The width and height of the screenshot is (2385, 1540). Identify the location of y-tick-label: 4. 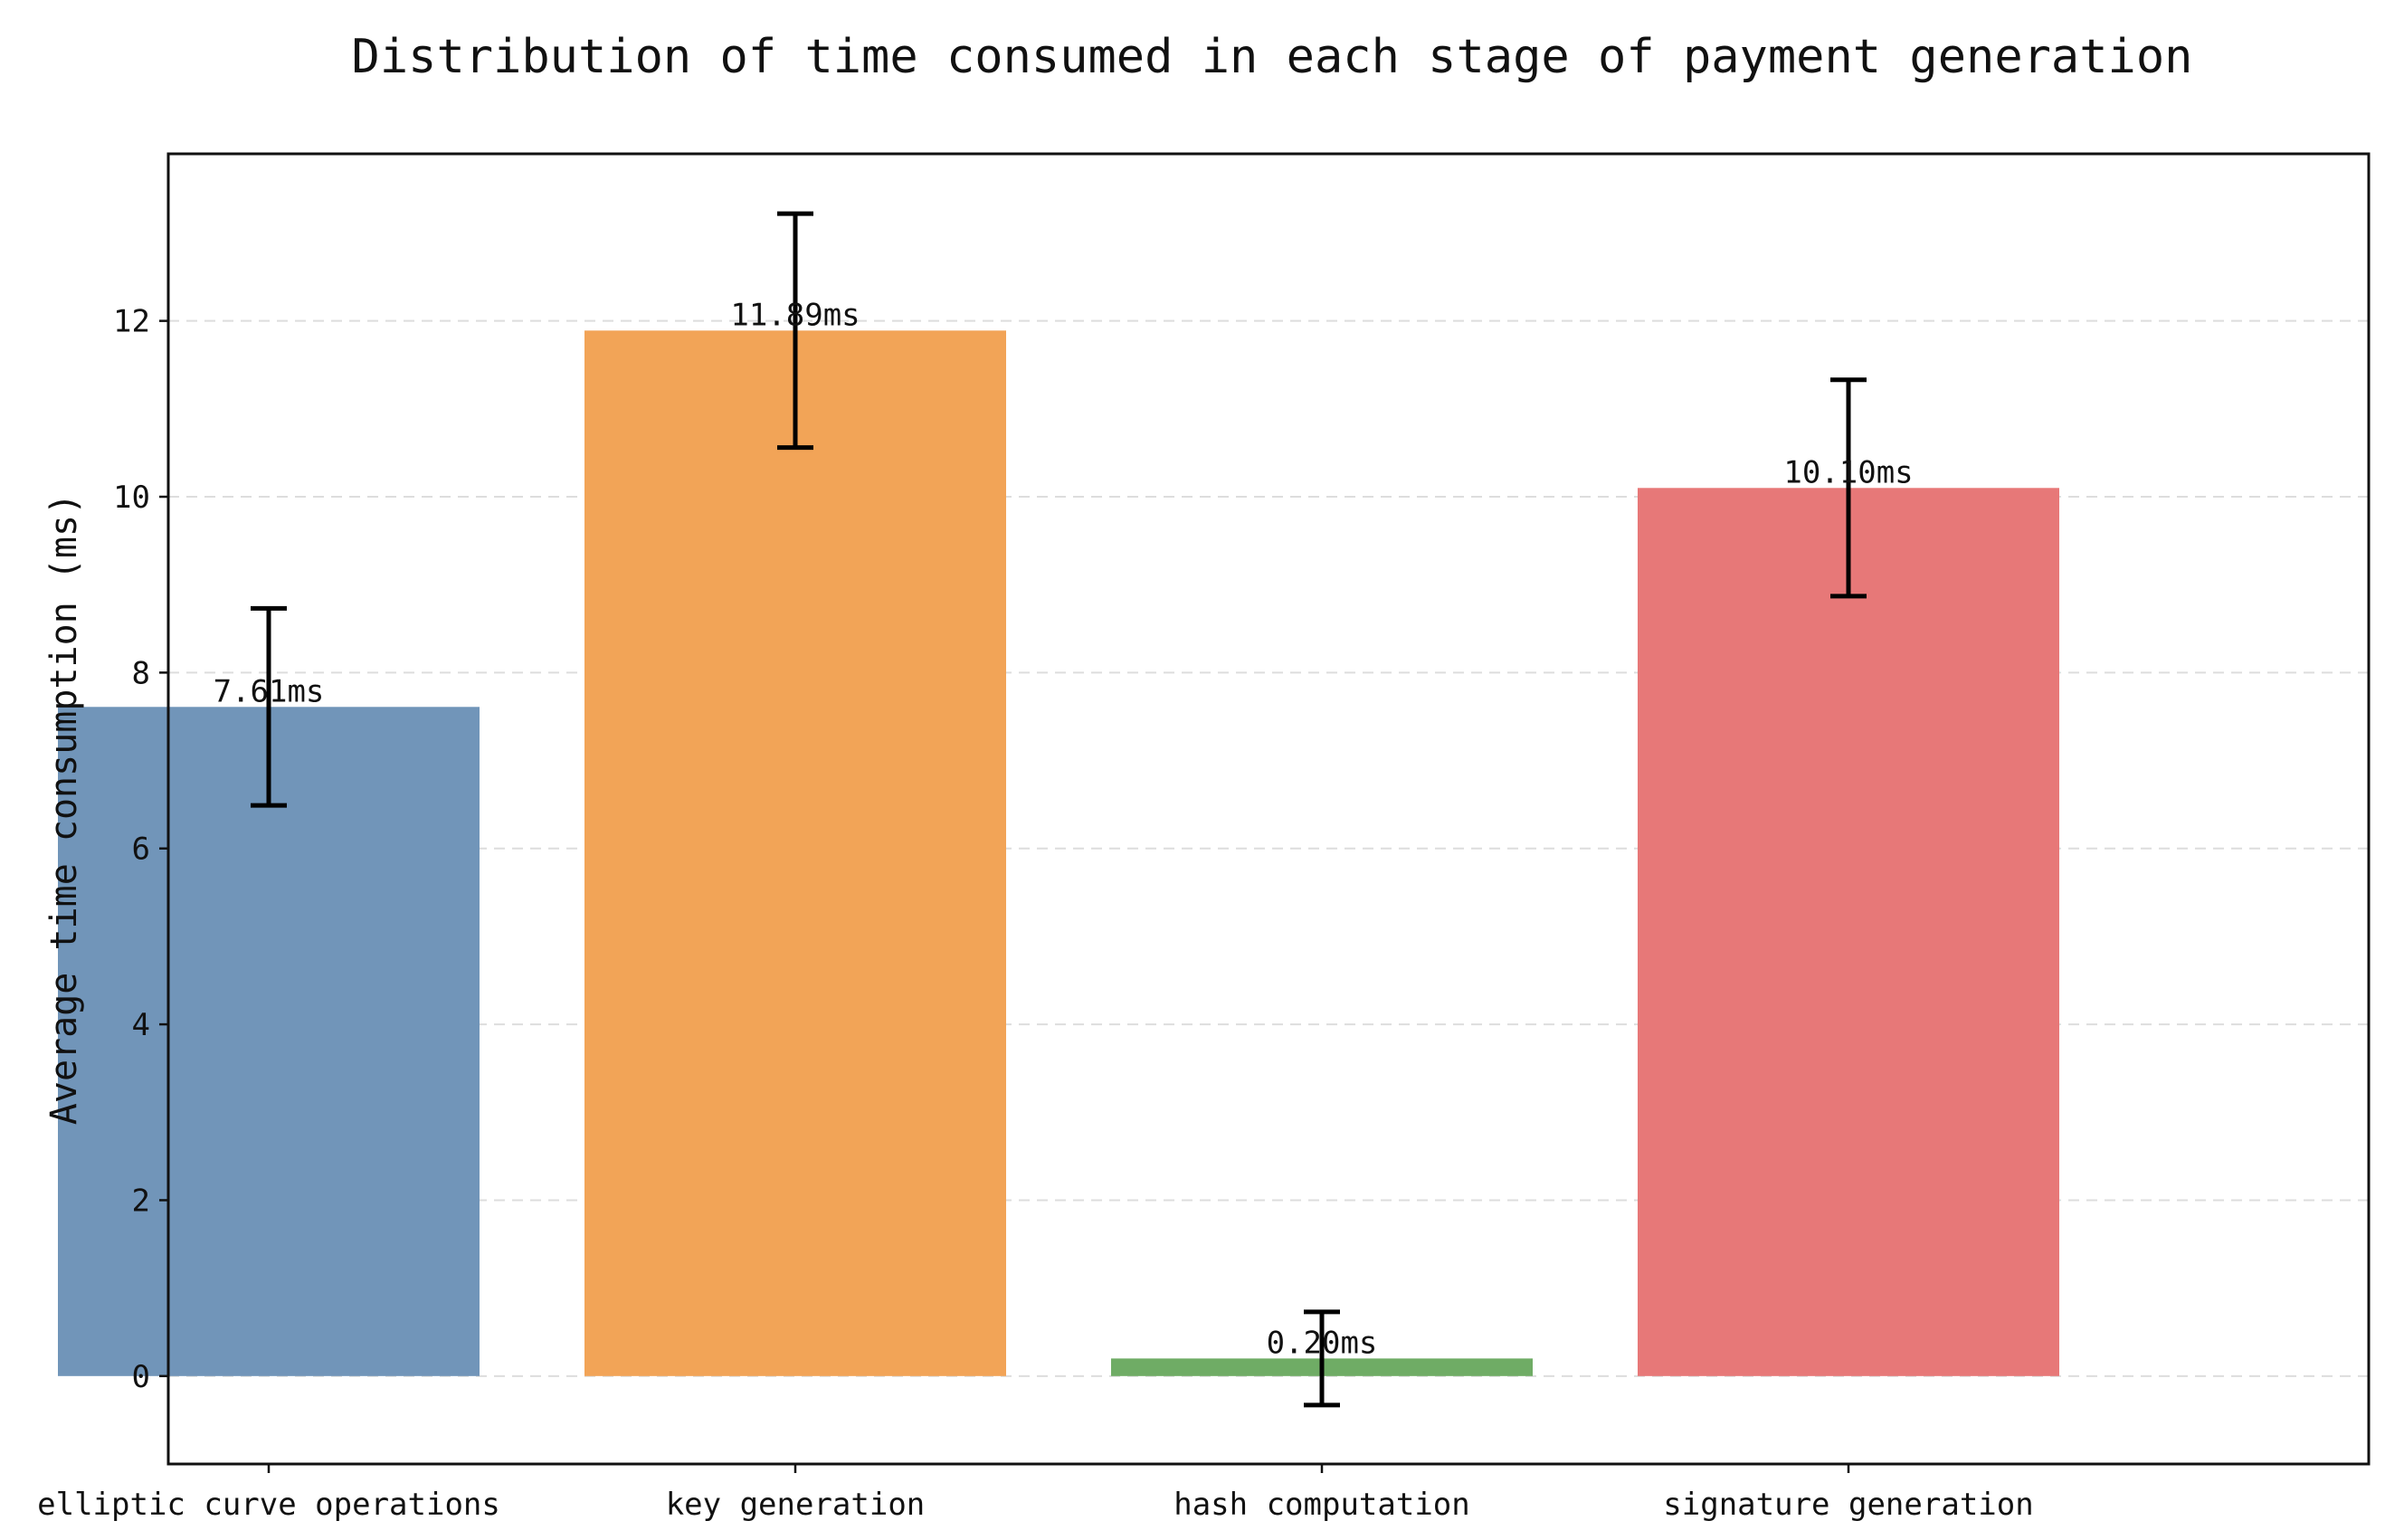
(141, 1025).